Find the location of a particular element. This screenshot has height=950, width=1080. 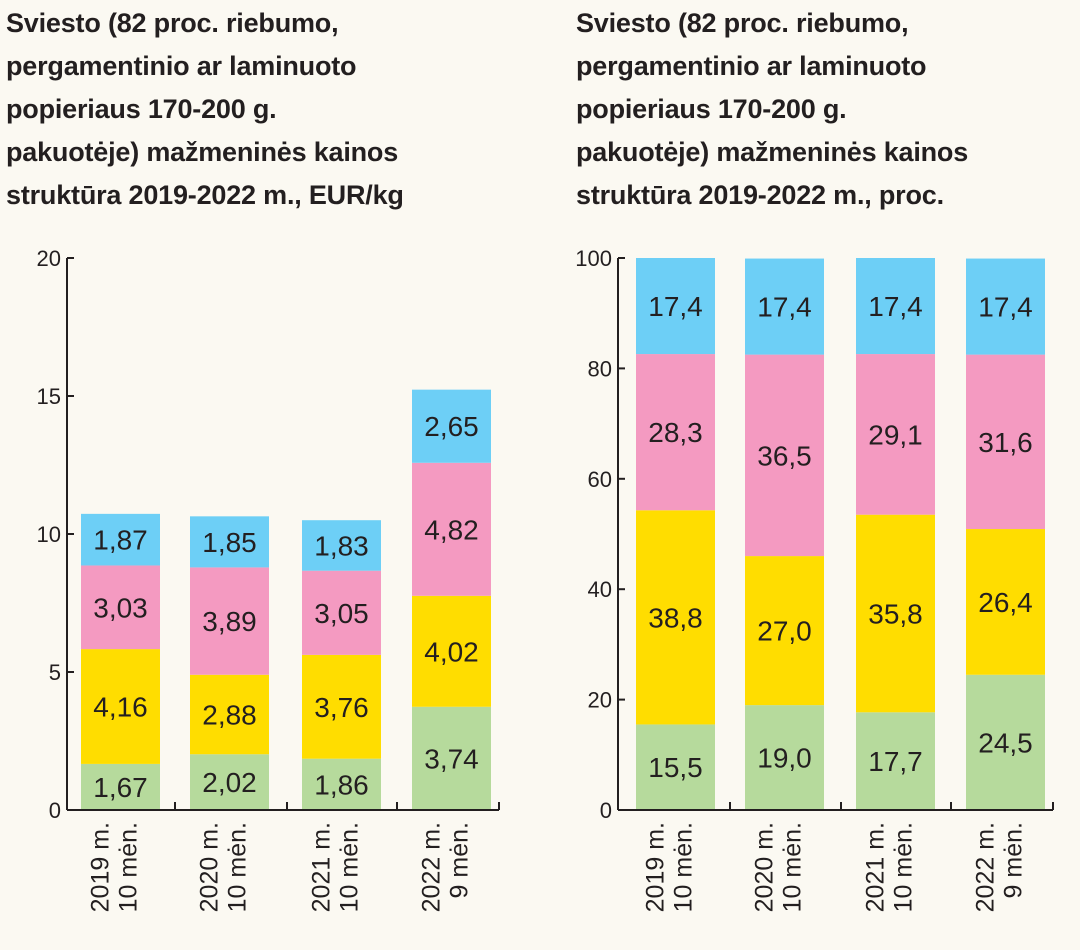

data-label: 35,8 is located at coordinates (895, 613).